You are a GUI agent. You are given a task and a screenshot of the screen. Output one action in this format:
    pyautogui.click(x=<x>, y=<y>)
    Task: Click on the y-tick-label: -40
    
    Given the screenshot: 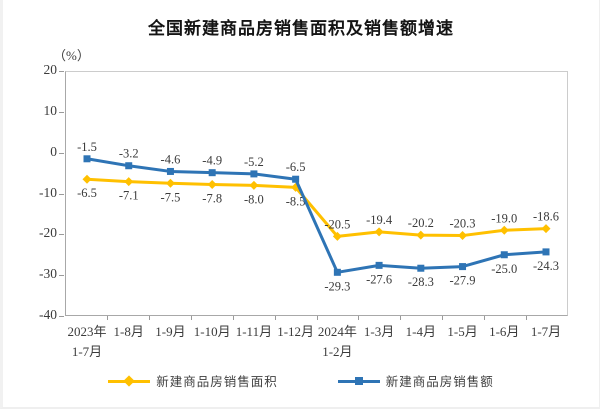 What is the action you would take?
    pyautogui.click(x=48, y=314)
    